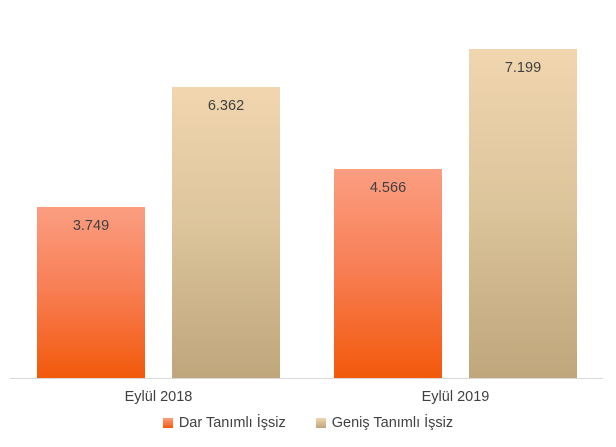 This screenshot has height=447, width=616. I want to click on legend-label: Dar Tanımlı İşsiz, so click(232, 423).